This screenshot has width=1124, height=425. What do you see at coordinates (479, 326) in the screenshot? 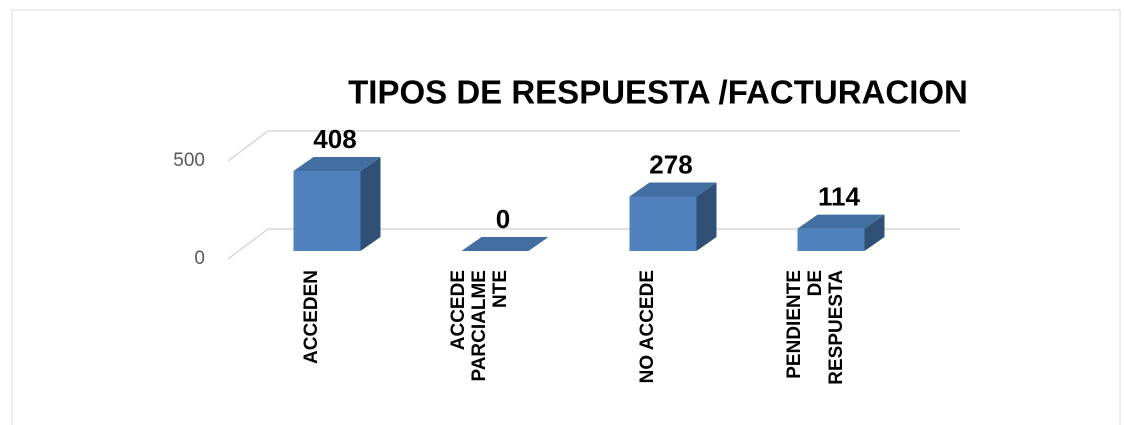
I see `x-tick-label: ACCEDEPARCIALMENTE` at bounding box center [479, 326].